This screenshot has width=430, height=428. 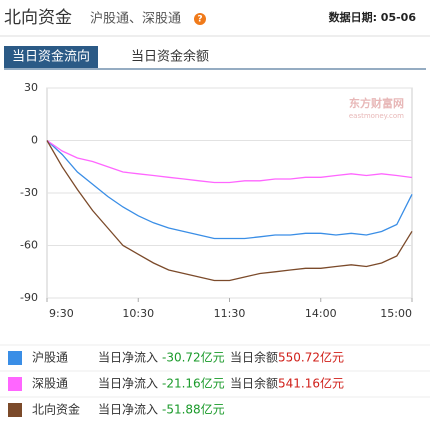 What do you see at coordinates (170, 57) in the screenshot?
I see `tab: 当日资金余额` at bounding box center [170, 57].